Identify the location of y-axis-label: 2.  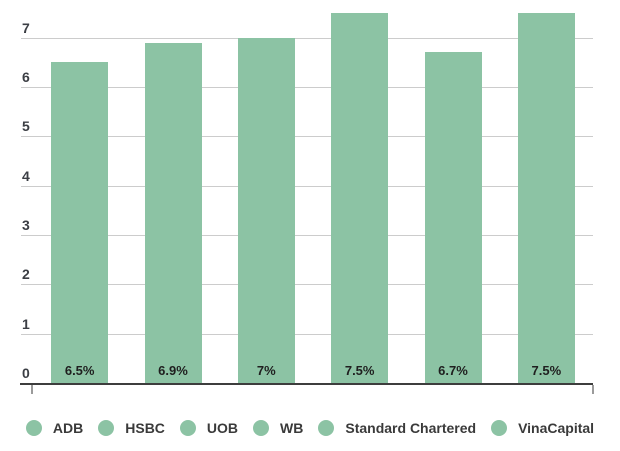
(26, 274).